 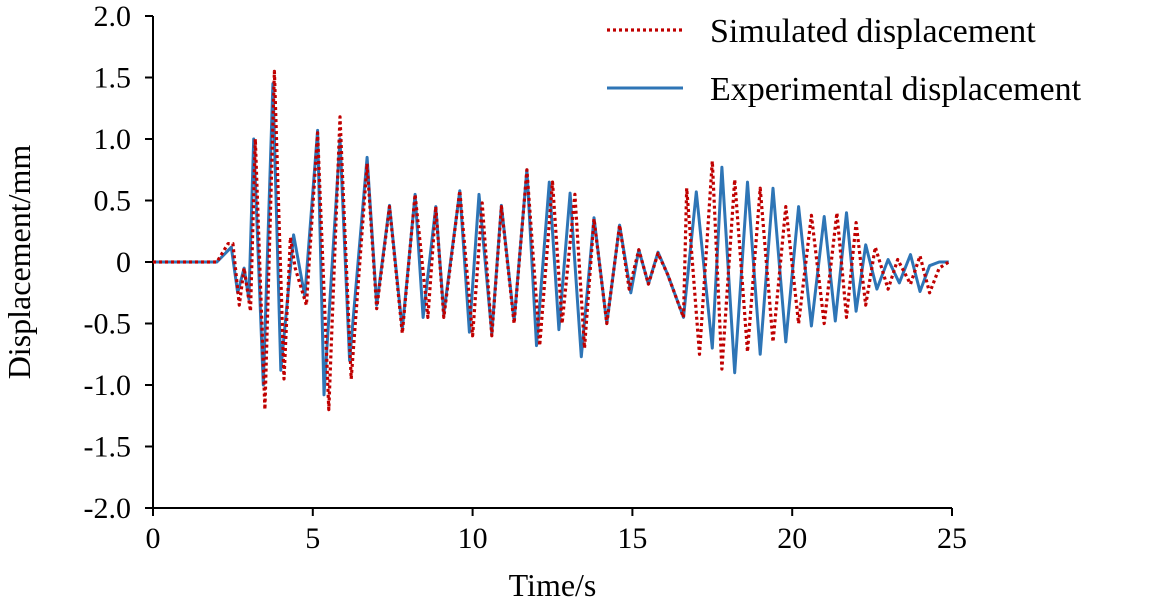 What do you see at coordinates (312, 538) in the screenshot?
I see `x-tick-label: 5` at bounding box center [312, 538].